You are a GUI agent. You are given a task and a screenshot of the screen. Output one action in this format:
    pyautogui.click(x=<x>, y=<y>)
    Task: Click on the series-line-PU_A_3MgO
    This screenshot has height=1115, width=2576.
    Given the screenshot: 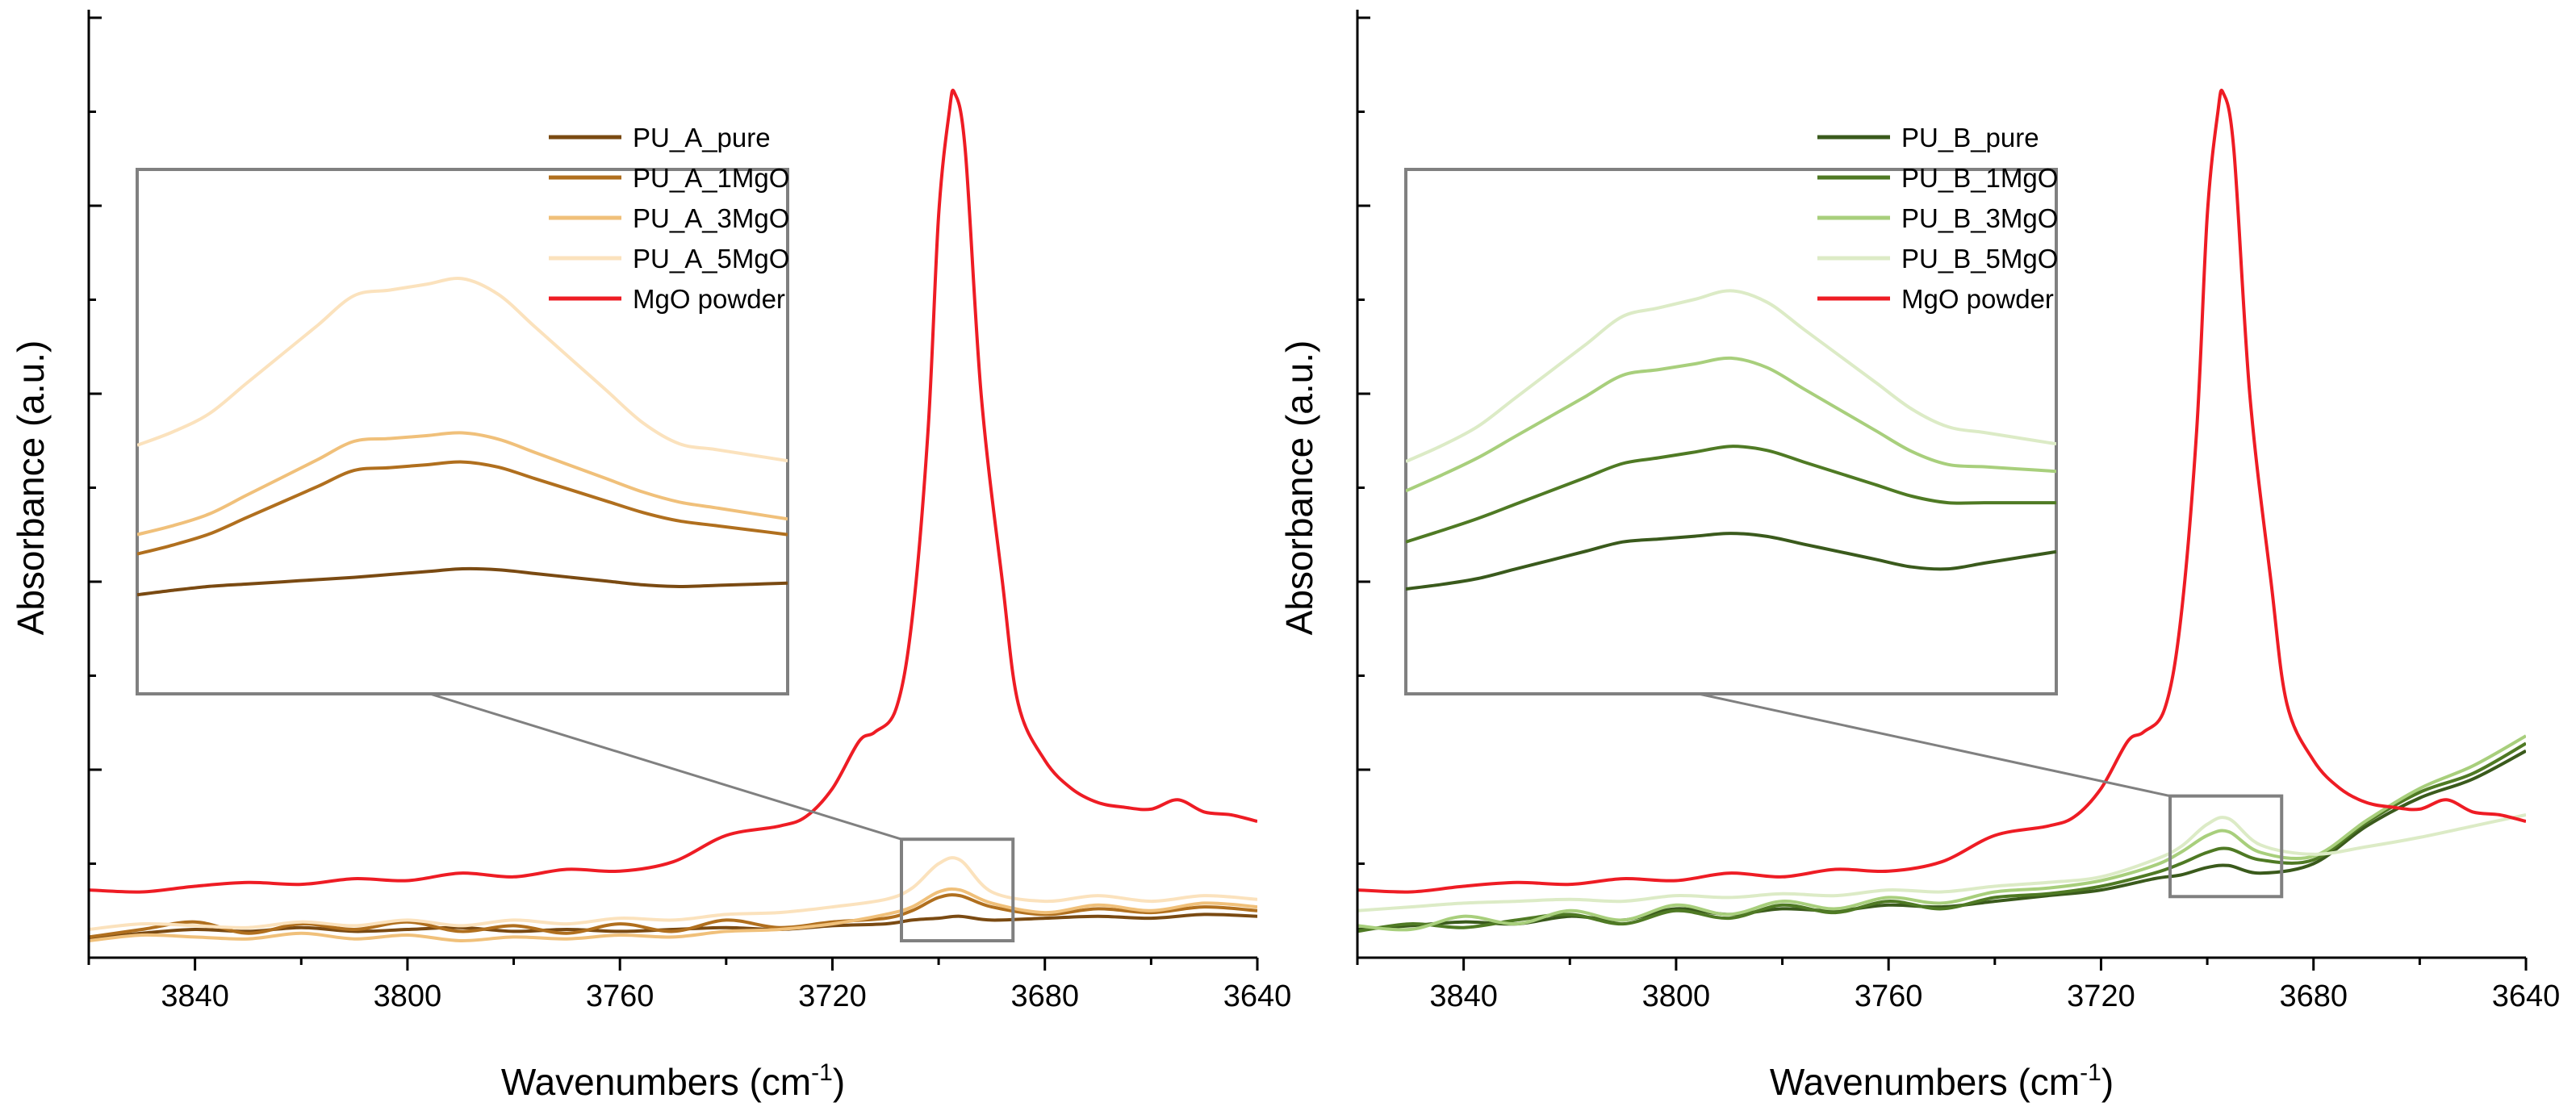 What is the action you would take?
    pyautogui.click(x=673, y=915)
    